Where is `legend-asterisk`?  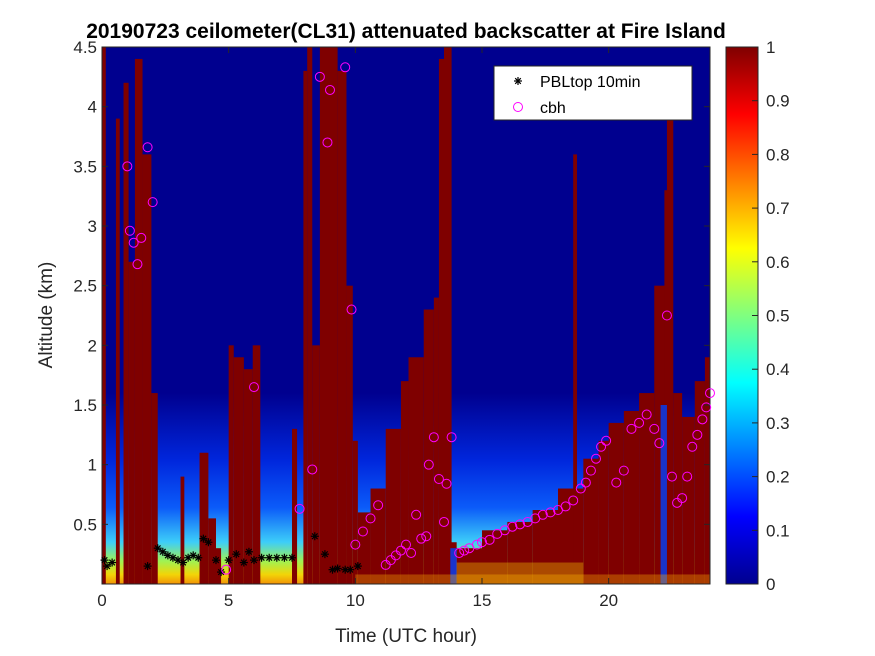
legend-asterisk is located at coordinates (518, 81).